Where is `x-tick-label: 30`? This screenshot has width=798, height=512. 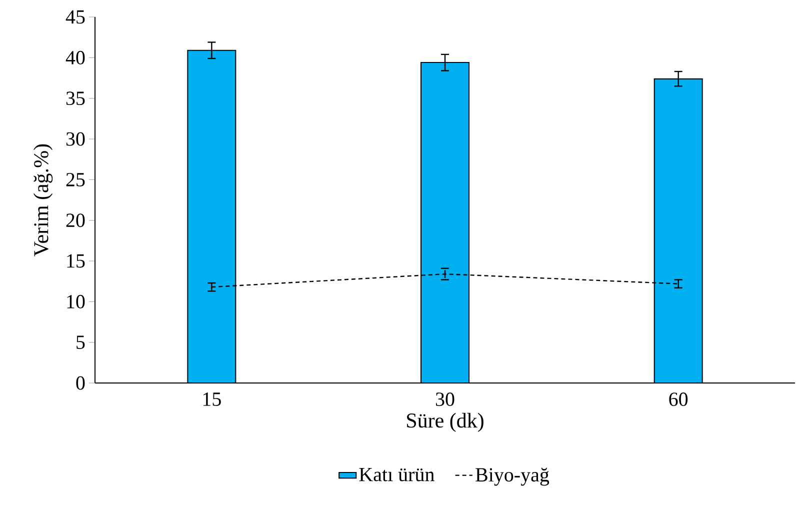
x-tick-label: 30 is located at coordinates (445, 399).